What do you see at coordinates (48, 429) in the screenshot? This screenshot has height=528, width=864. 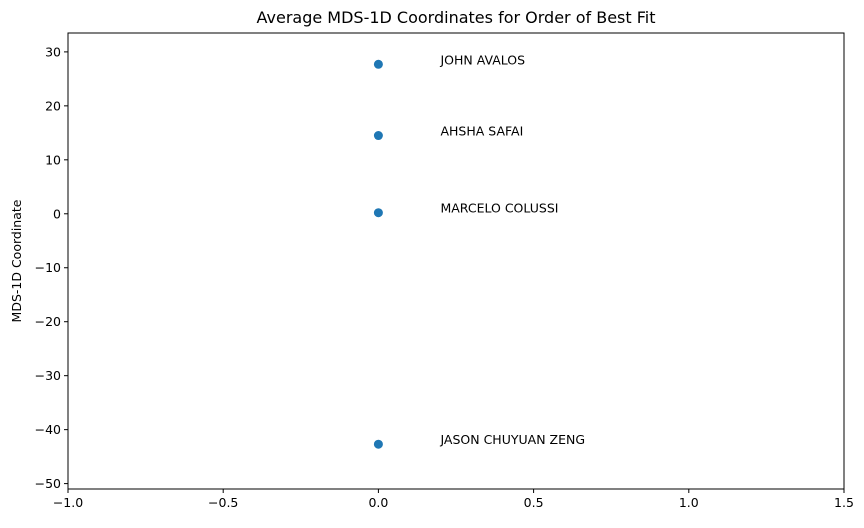 I see `y-tick-label: −40` at bounding box center [48, 429].